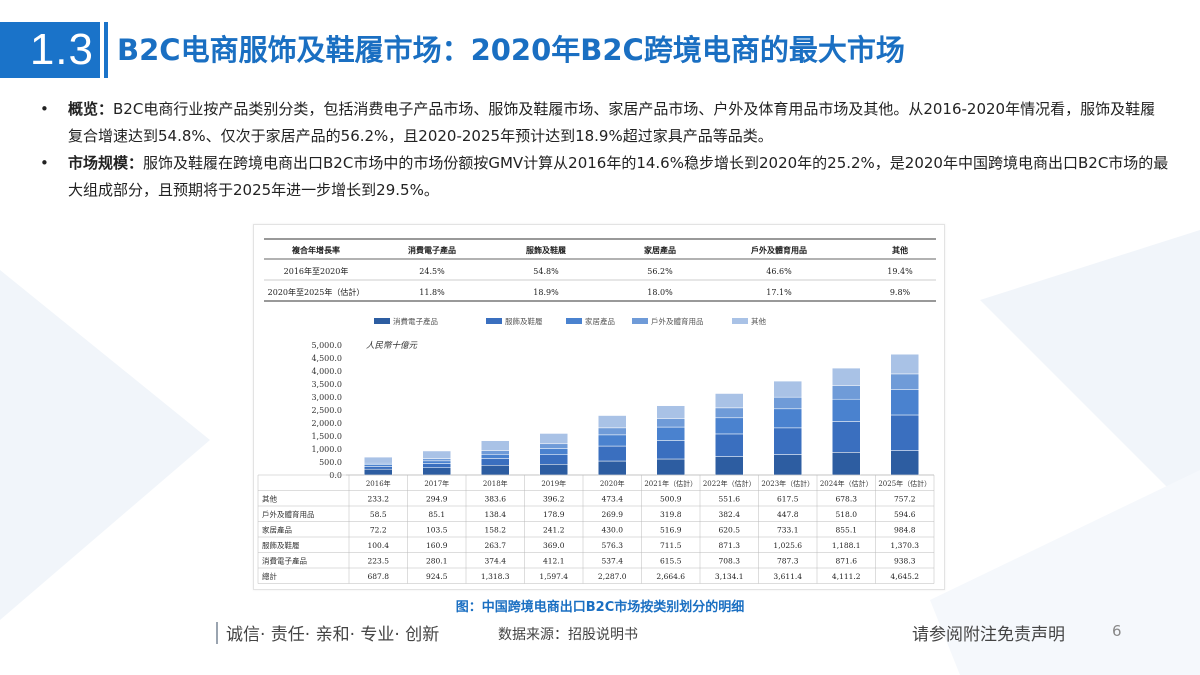  What do you see at coordinates (758, 321) in the screenshot?
I see `legend-label: 其他` at bounding box center [758, 321].